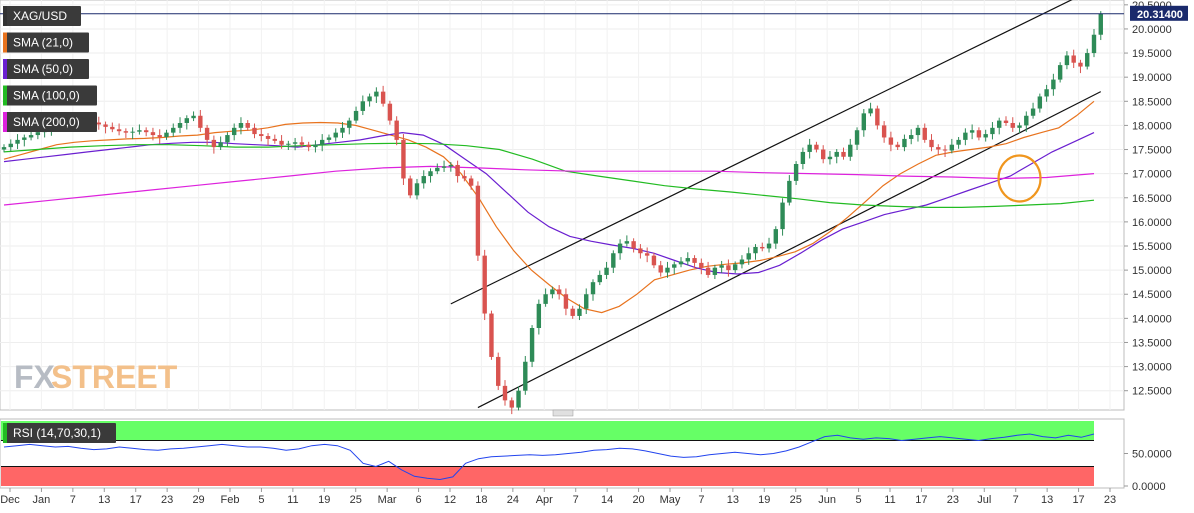 This screenshot has height=513, width=1194. I want to click on y-tick-label: 13.0000, so click(1152, 368).